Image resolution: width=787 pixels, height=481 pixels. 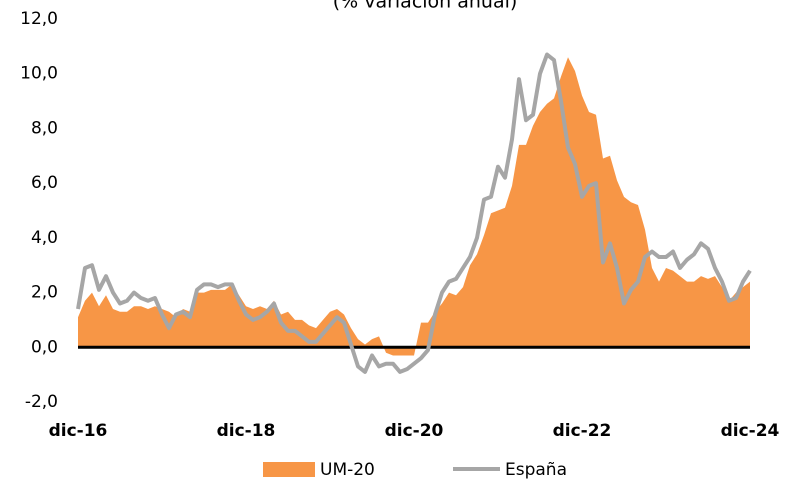 I want to click on legend-swatch, so click(x=289, y=469).